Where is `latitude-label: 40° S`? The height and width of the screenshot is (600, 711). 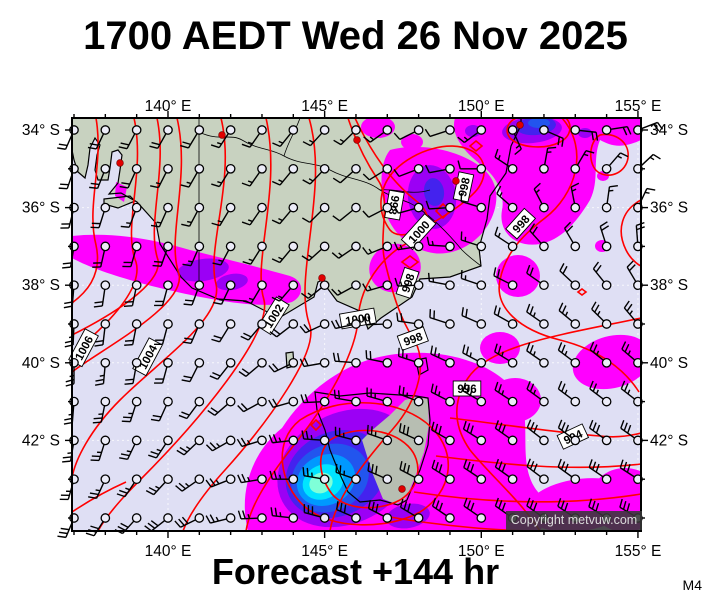 latitude-label: 40° S is located at coordinates (669, 363).